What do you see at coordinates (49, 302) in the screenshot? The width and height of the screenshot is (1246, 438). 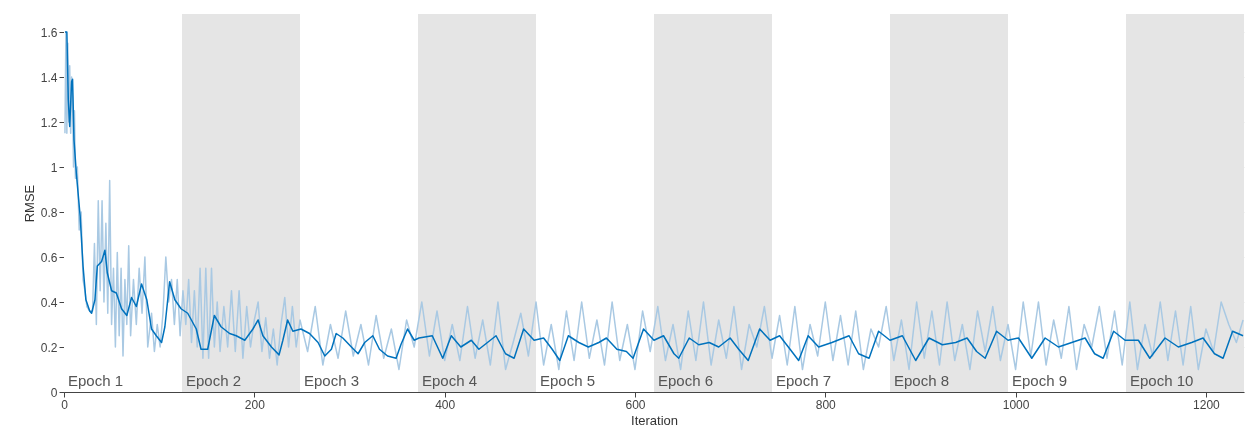 I see `y-tick-label: 0.4` at bounding box center [49, 302].